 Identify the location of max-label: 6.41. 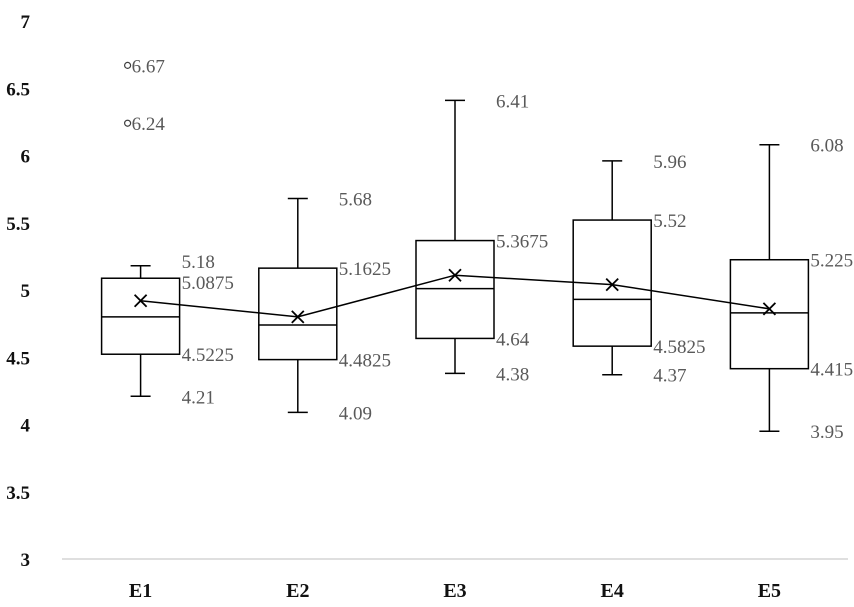
(512, 101).